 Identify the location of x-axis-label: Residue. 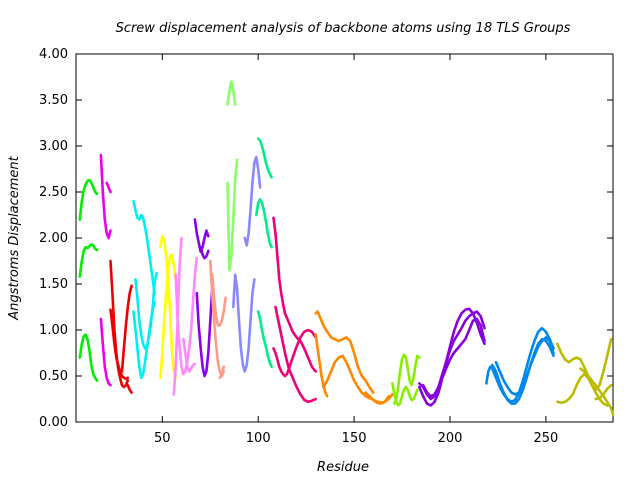
(343, 467).